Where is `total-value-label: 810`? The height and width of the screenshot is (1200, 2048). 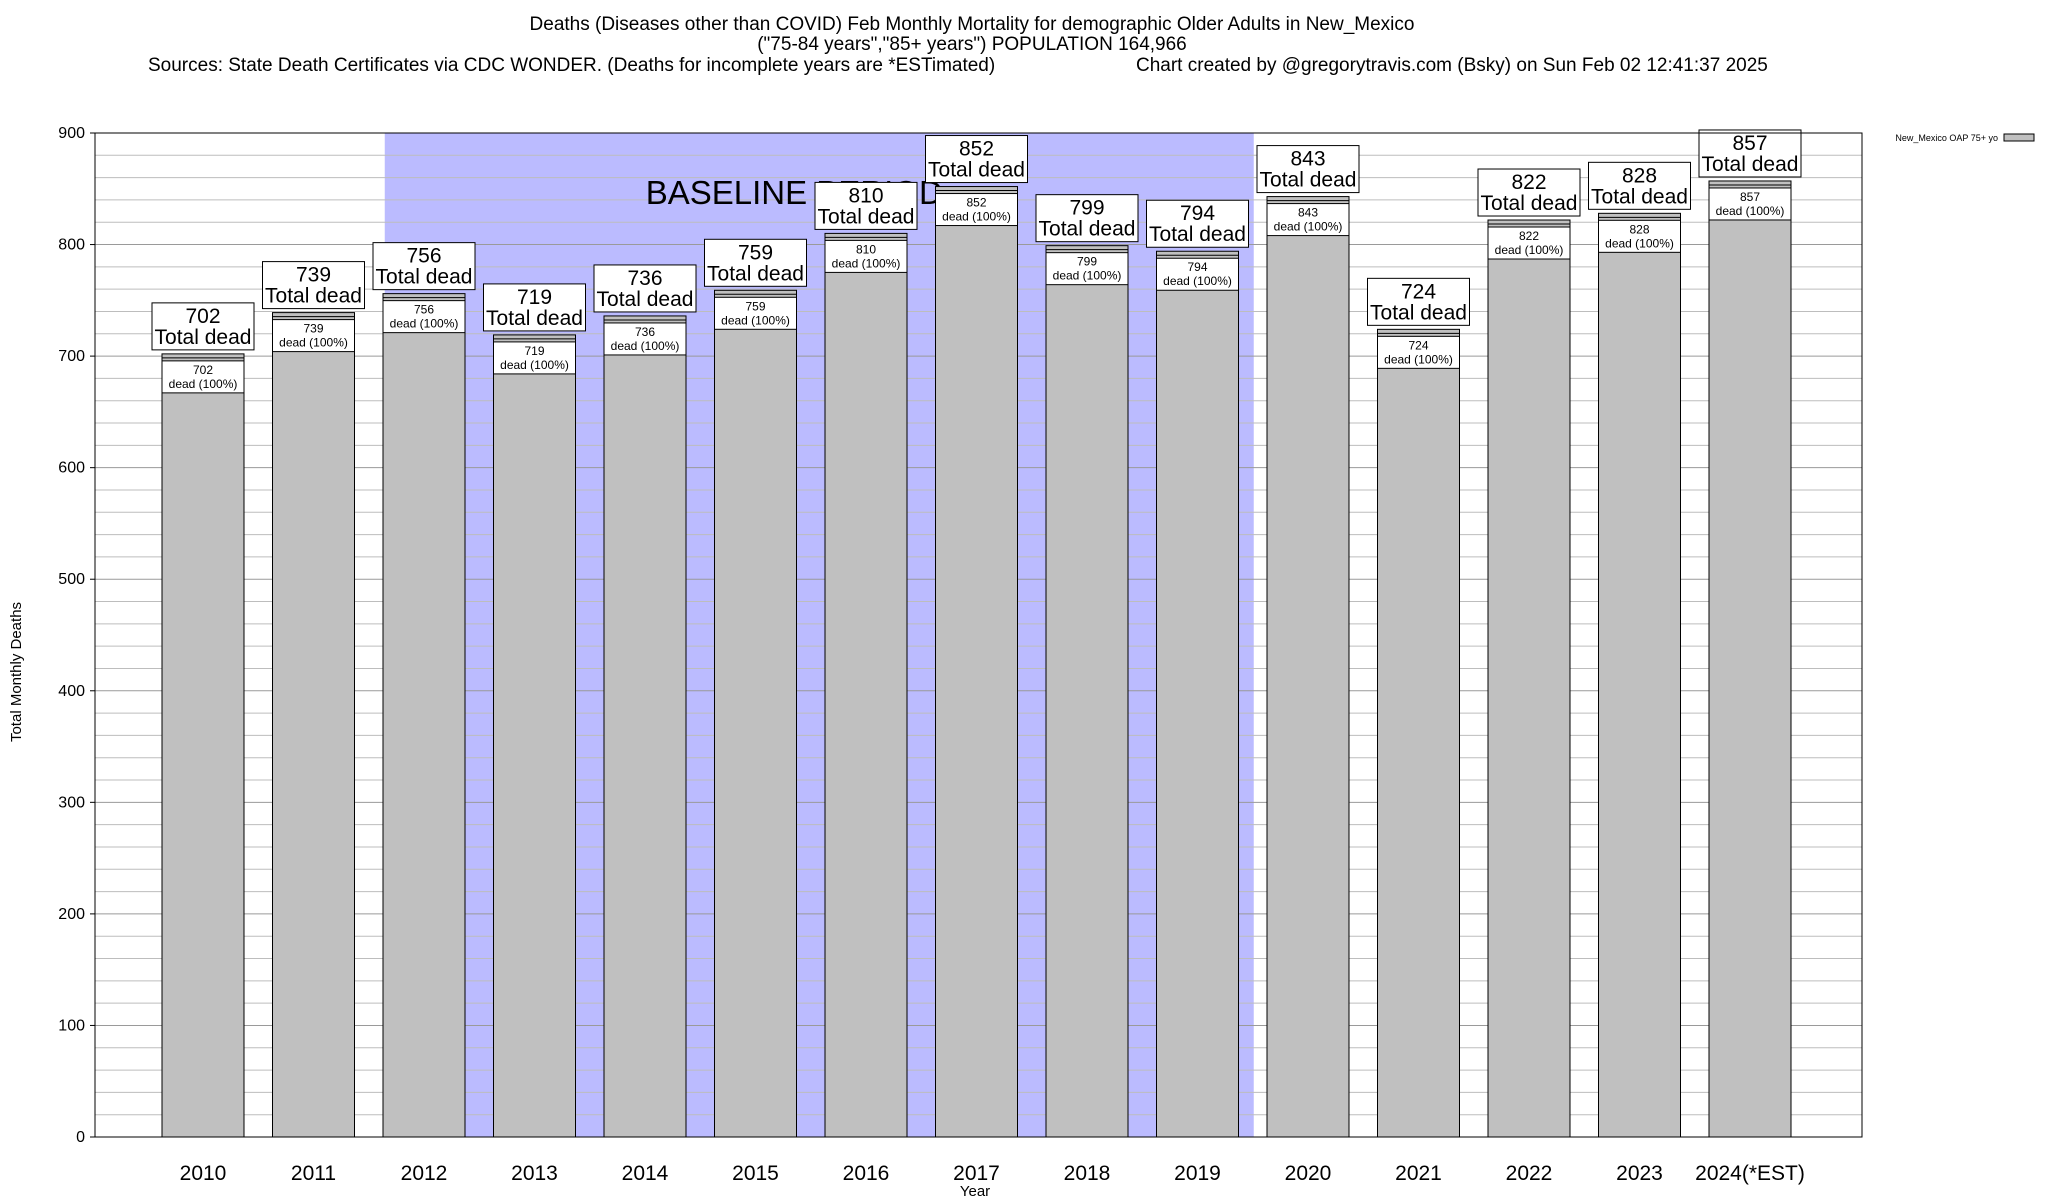 total-value-label: 810 is located at coordinates (865, 195).